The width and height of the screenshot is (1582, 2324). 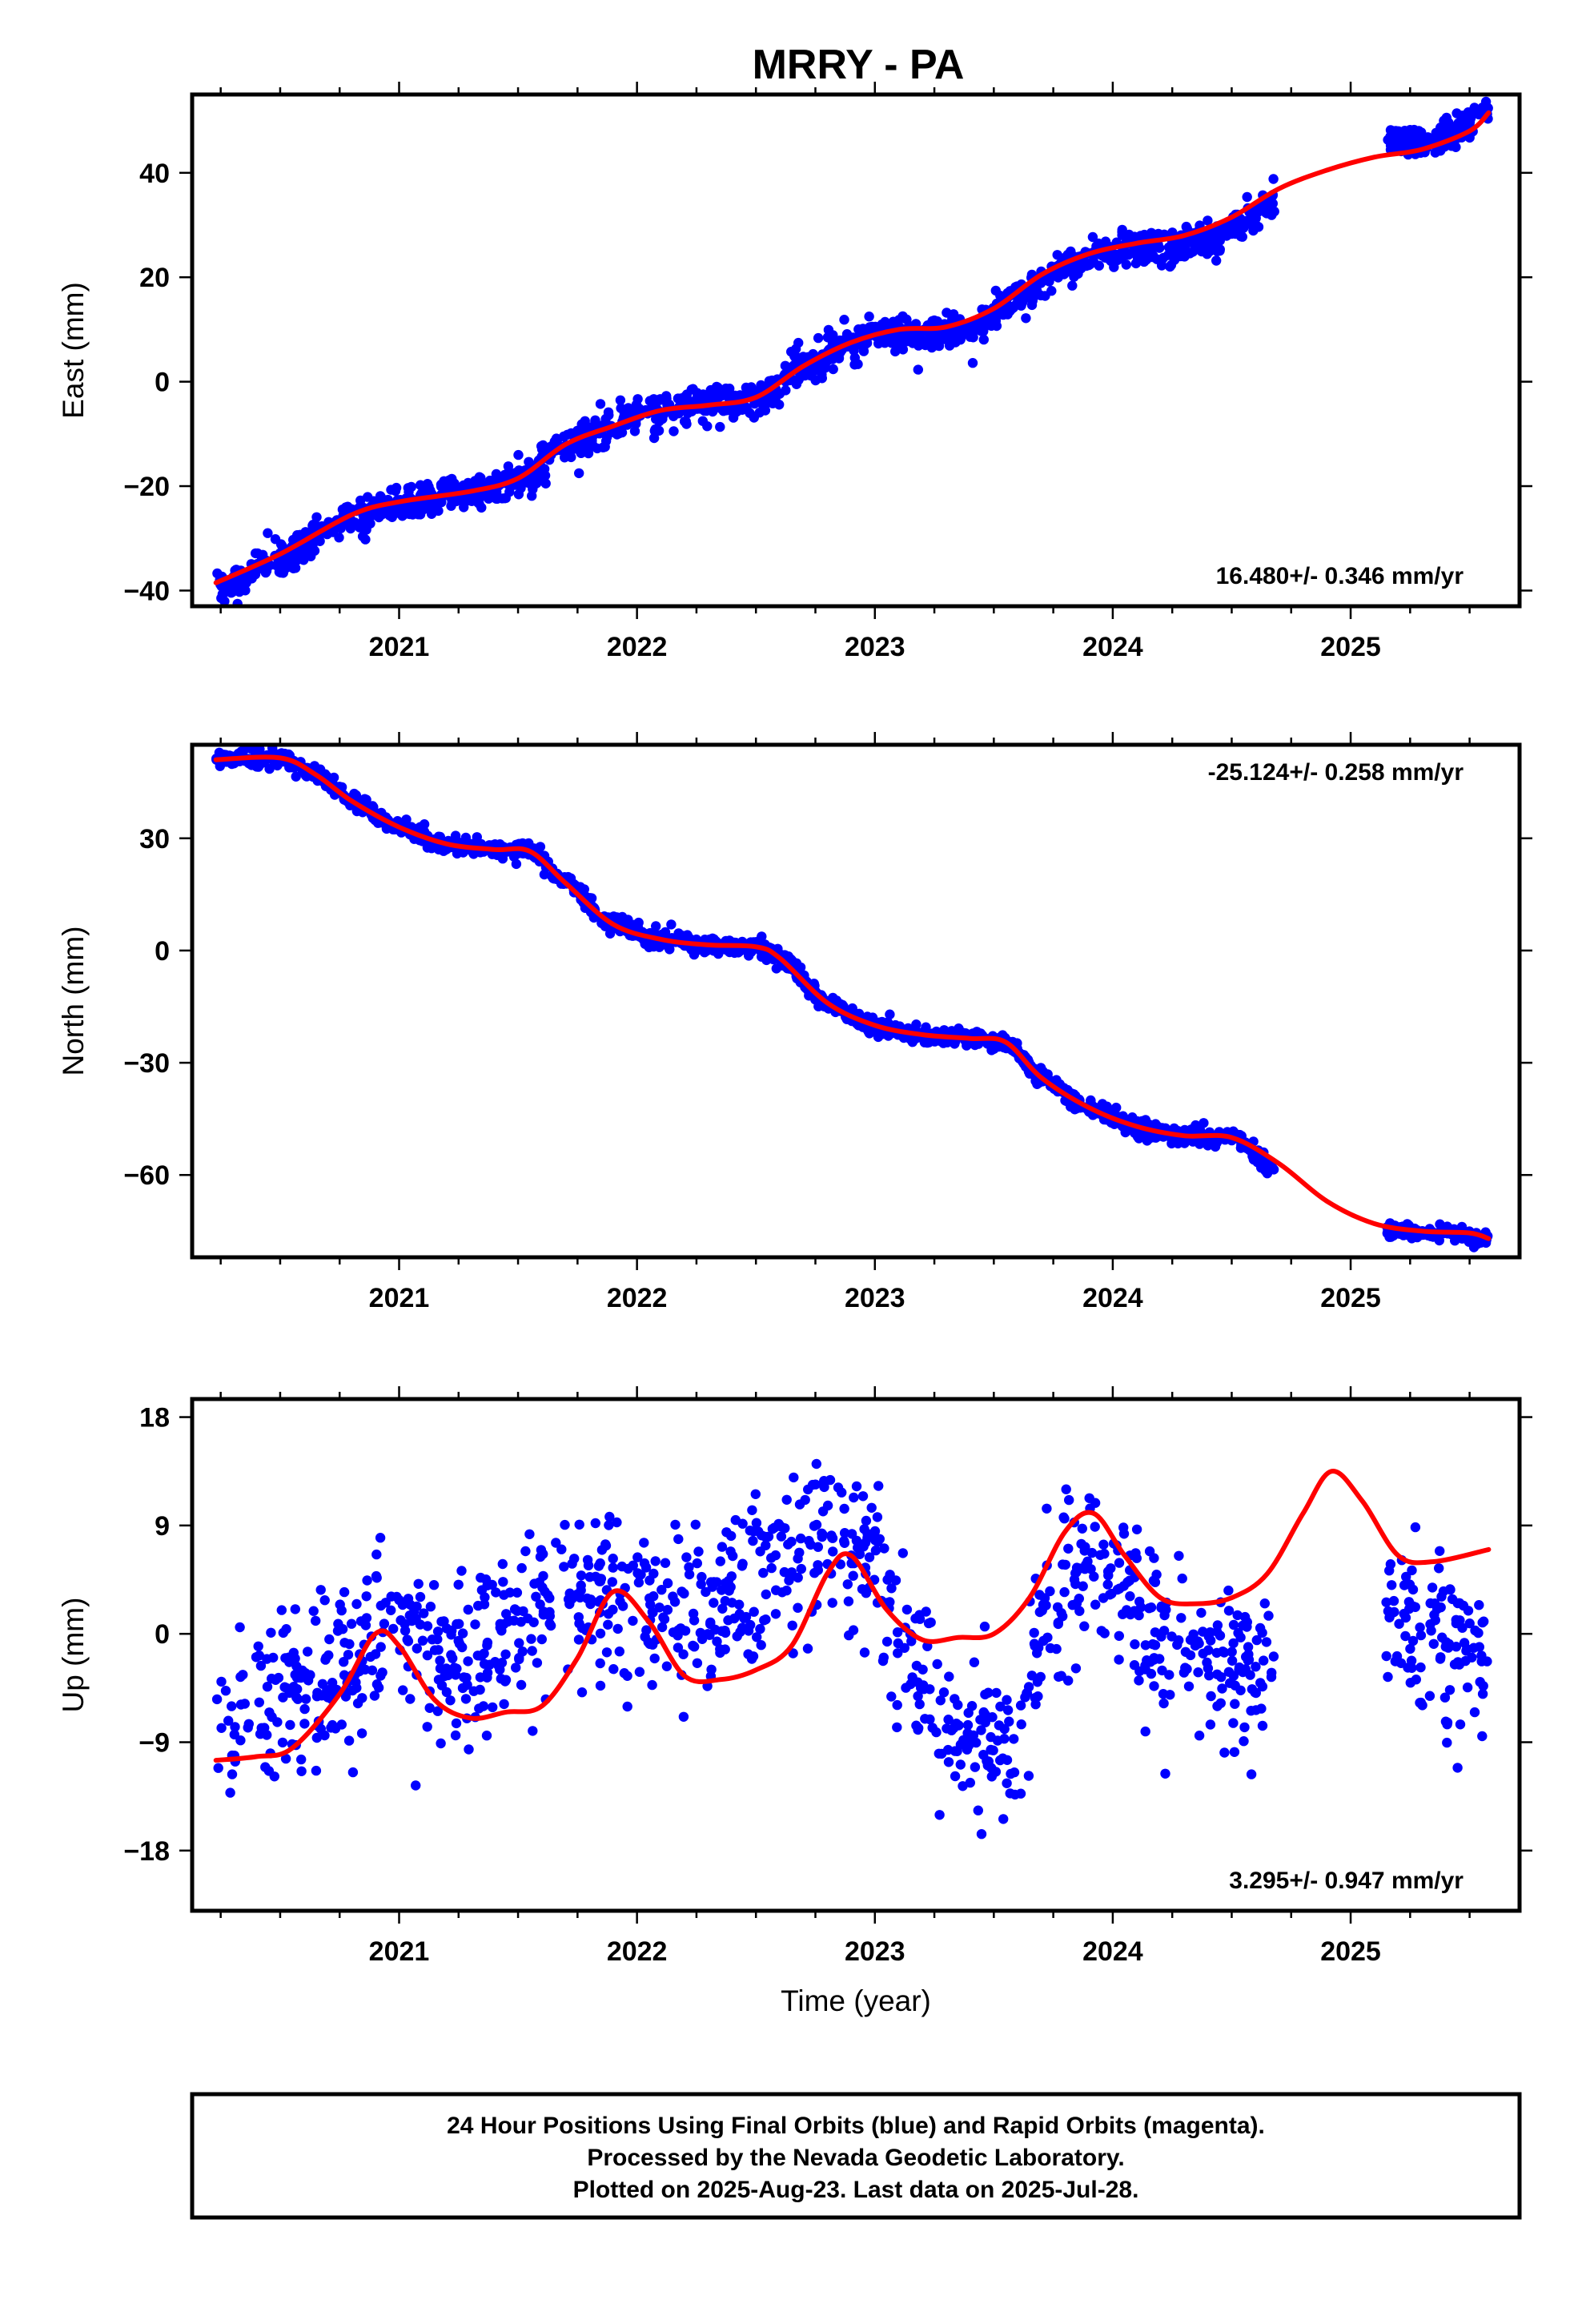 What do you see at coordinates (154, 839) in the screenshot?
I see `north-y-tick-label: 30` at bounding box center [154, 839].